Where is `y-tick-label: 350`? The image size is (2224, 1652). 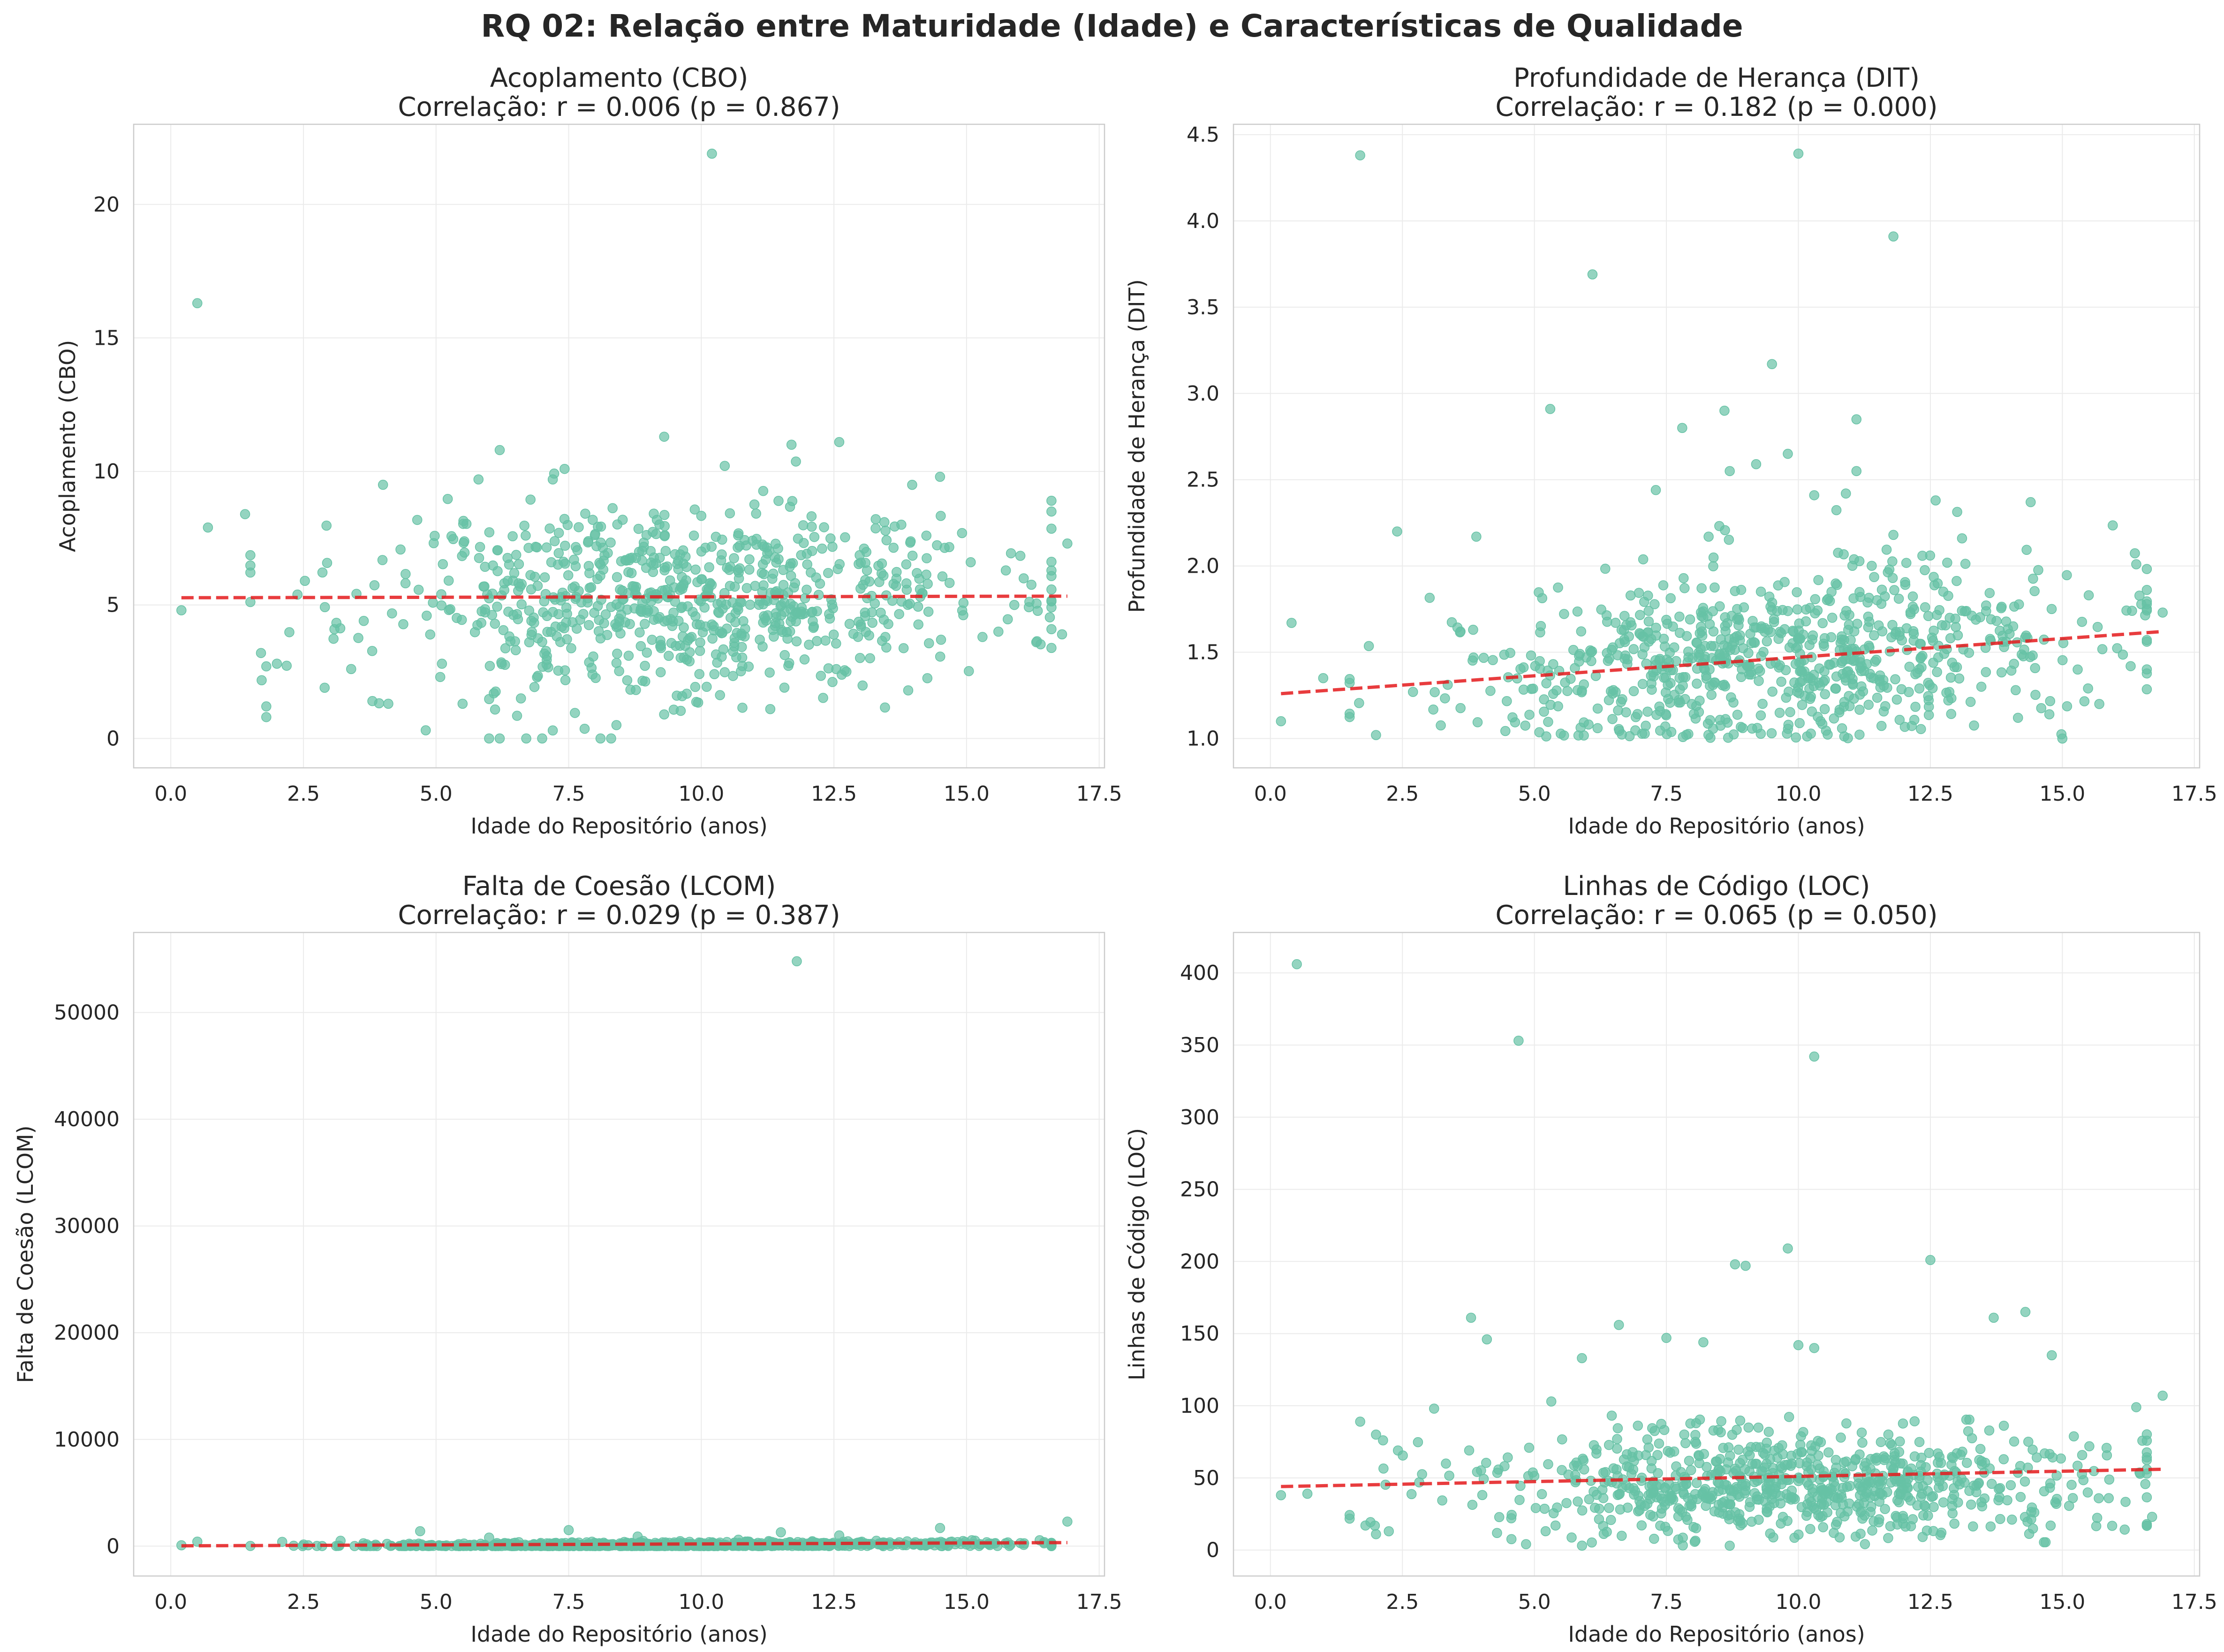 y-tick-label: 350 is located at coordinates (1199, 1045).